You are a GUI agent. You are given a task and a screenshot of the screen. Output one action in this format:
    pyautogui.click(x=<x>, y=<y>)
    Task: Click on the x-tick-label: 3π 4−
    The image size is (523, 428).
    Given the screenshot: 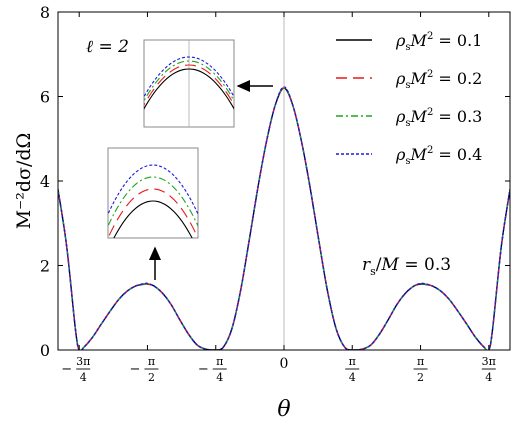 What is the action you would take?
    pyautogui.click(x=75, y=369)
    